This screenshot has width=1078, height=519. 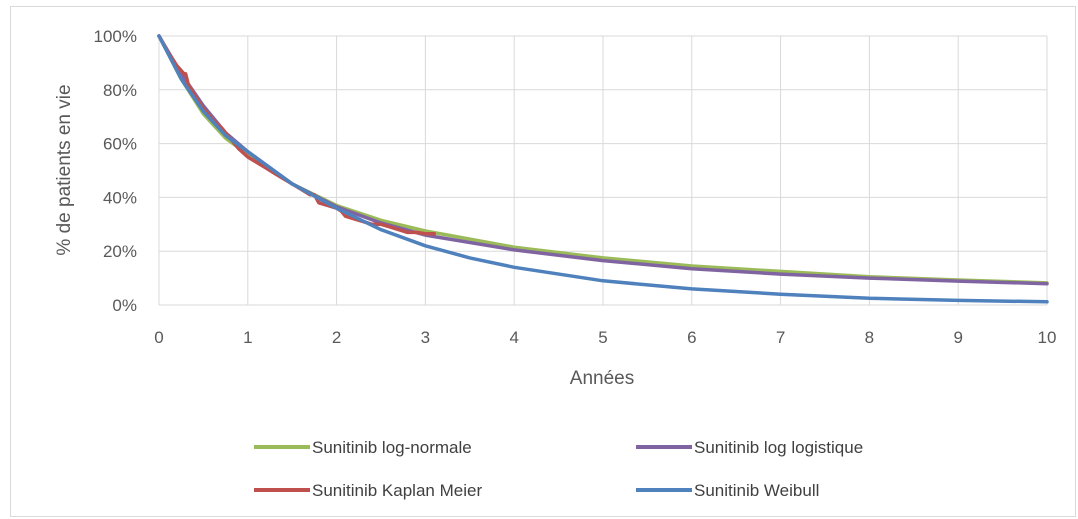 I want to click on x-tick-label: 7, so click(x=780, y=337).